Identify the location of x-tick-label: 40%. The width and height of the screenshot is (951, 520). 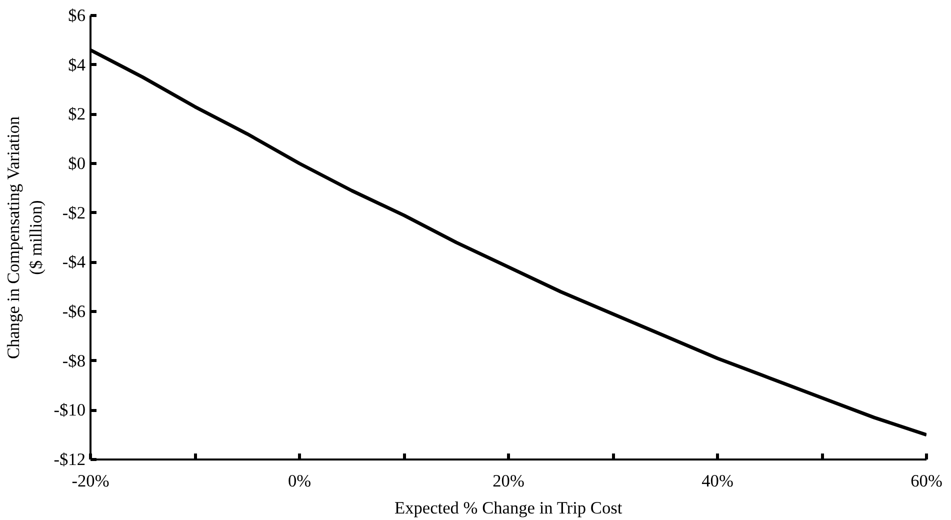
(718, 481).